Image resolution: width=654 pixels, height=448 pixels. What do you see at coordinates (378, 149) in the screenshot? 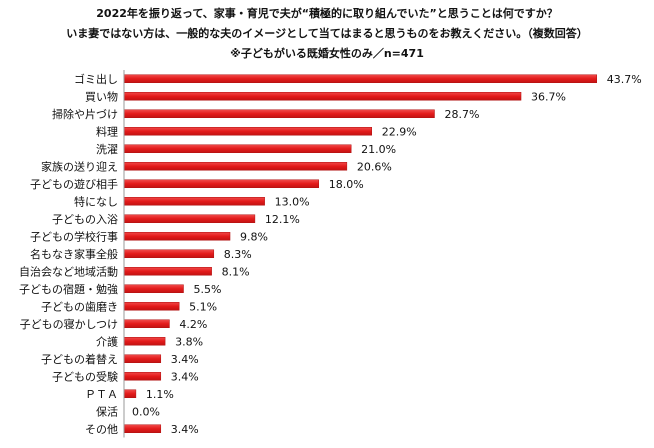
I see `value-label: 21.0%` at bounding box center [378, 149].